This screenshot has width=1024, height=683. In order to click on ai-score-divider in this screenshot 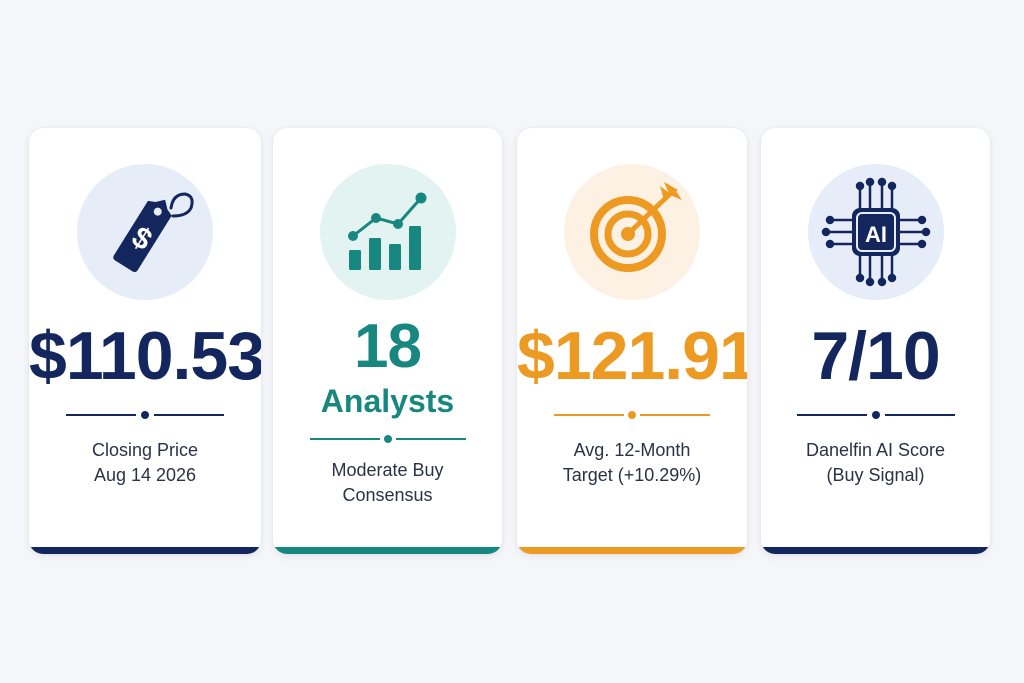, I will do `click(875, 415)`.